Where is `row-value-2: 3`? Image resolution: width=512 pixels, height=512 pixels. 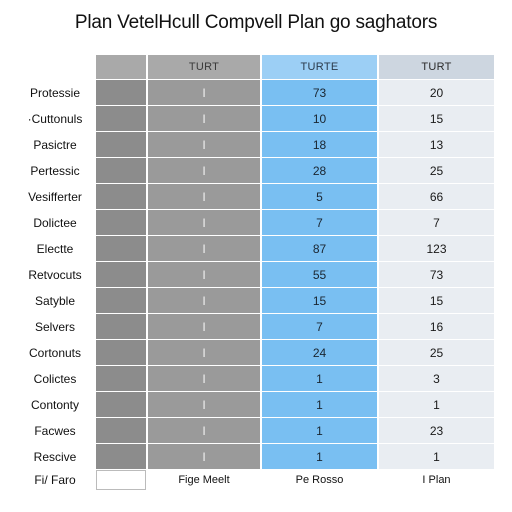
row-value-2: 3 is located at coordinates (436, 378).